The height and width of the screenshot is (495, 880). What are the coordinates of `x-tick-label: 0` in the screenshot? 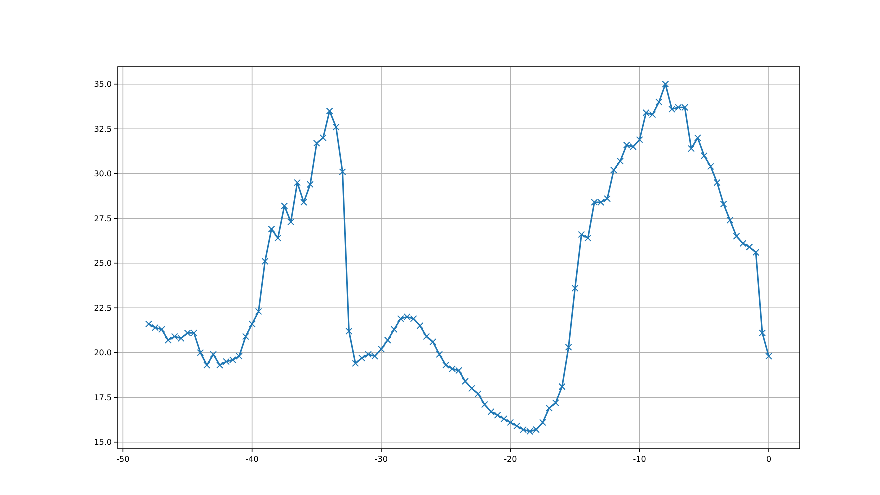 It's located at (769, 459).